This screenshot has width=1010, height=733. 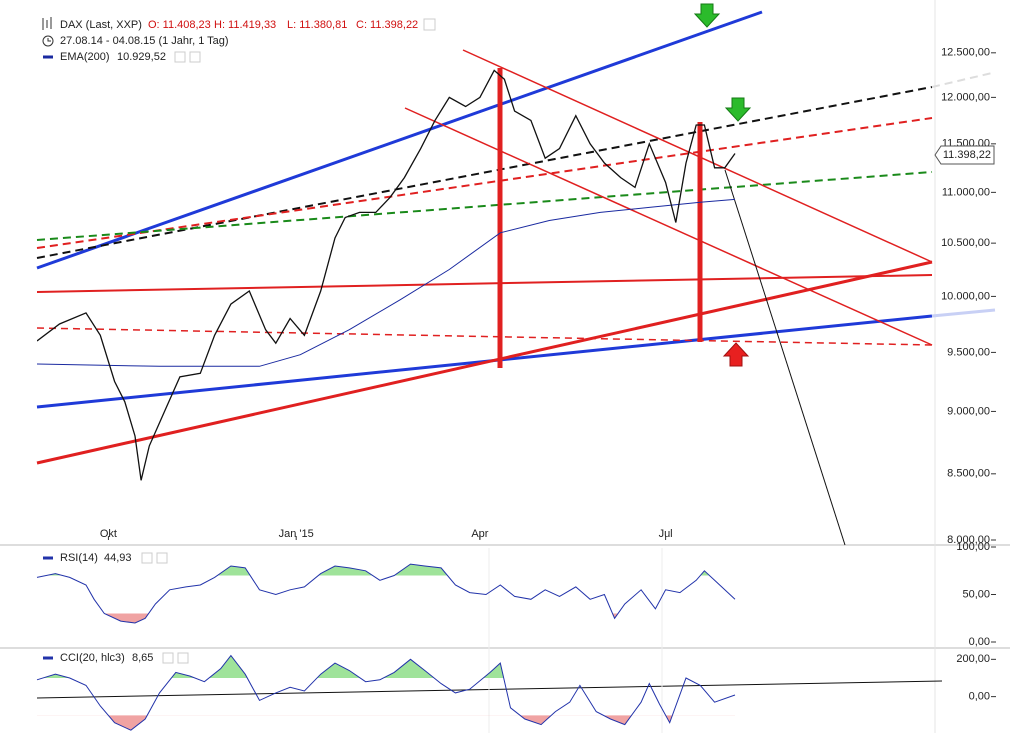 I want to click on legend-value: 10.929,52, so click(x=141, y=57).